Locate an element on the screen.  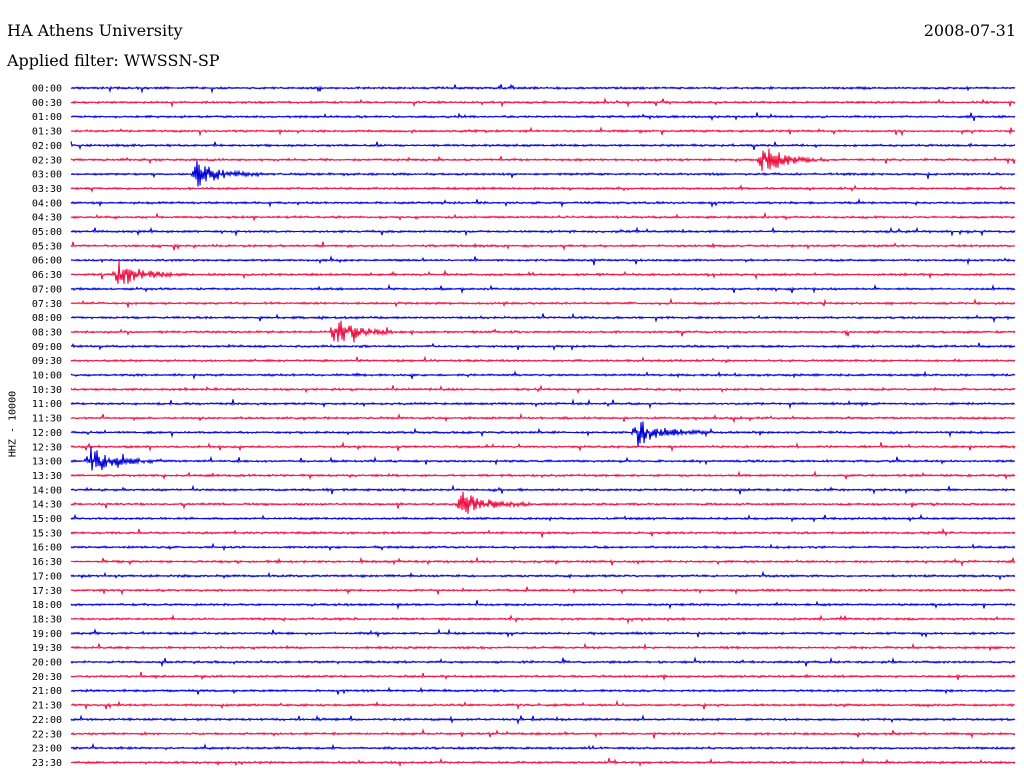
row-time-label: 12:30 is located at coordinates (47, 447).